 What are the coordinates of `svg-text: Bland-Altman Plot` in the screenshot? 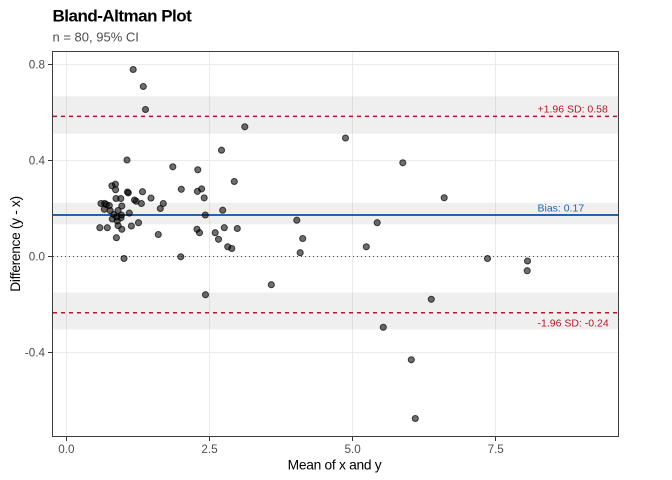 It's located at (123, 16).